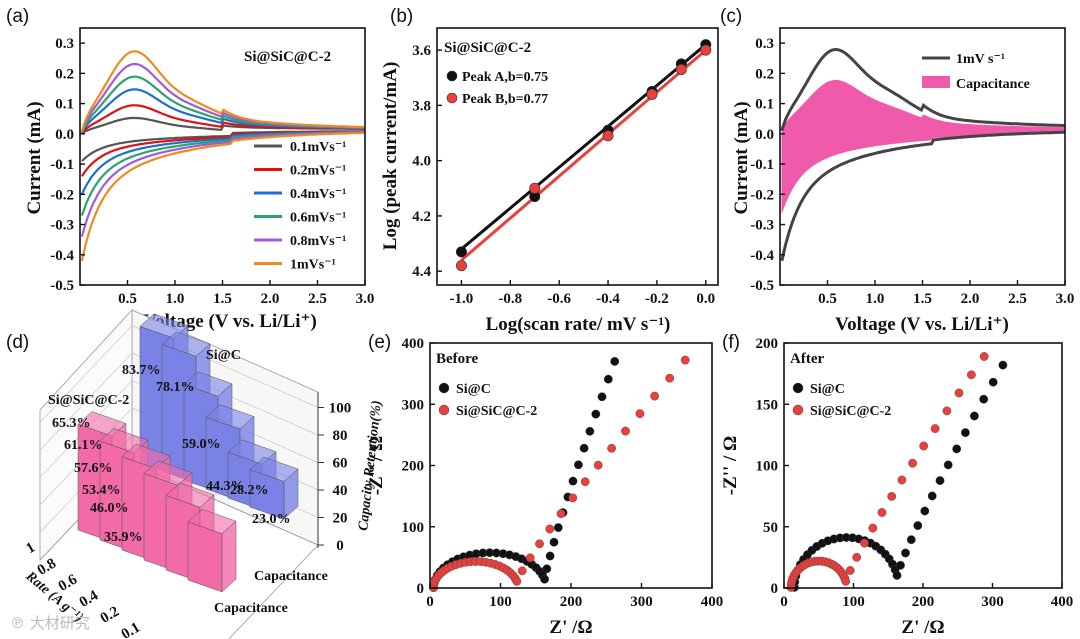 This screenshot has height=639, width=1080. What do you see at coordinates (390, 156) in the screenshot?
I see `y-axis-title: Log (peak current/mA)` at bounding box center [390, 156].